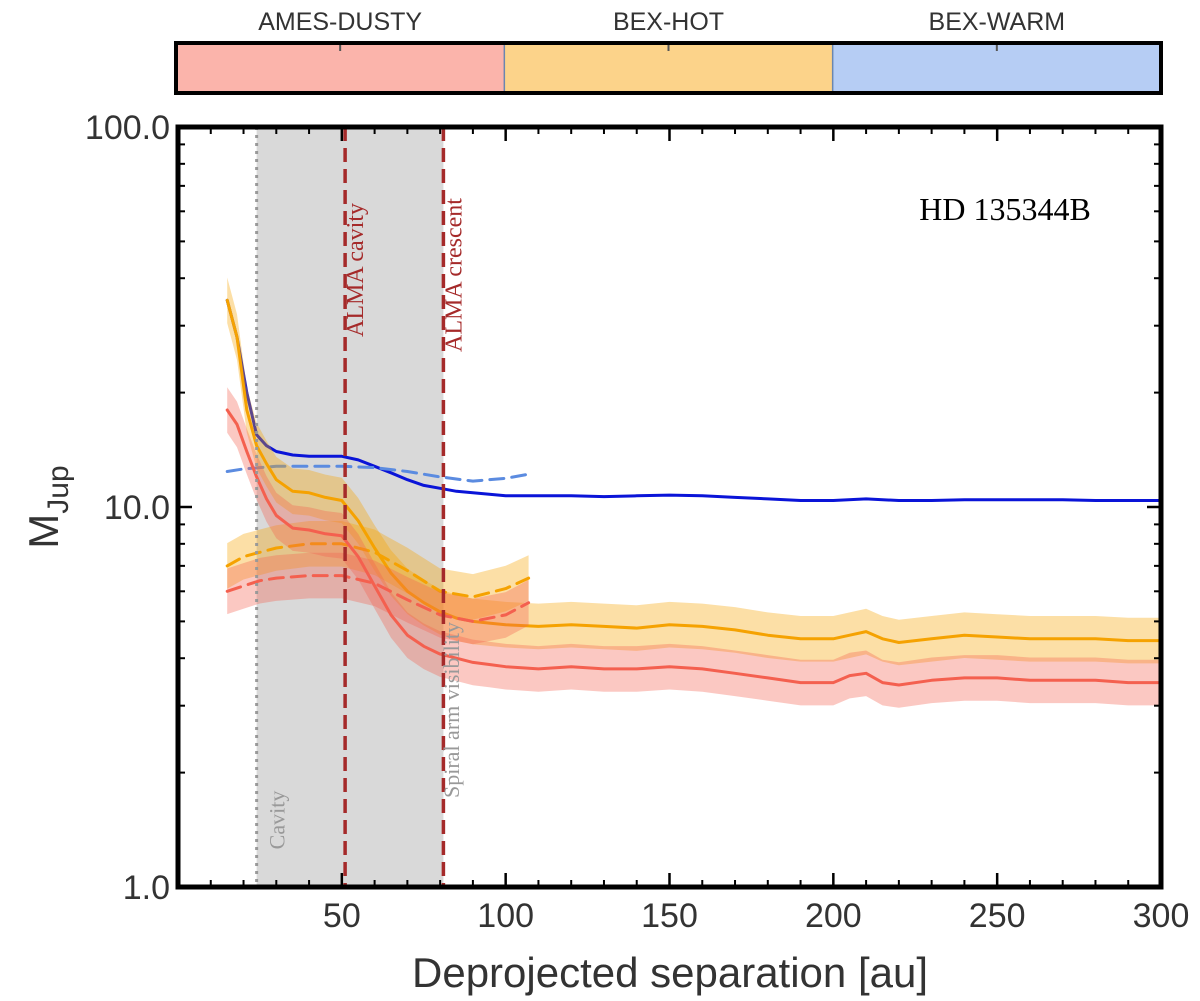  What do you see at coordinates (997, 22) in the screenshot?
I see `model-bar-label-bex-warm: BEX-WARM` at bounding box center [997, 22].